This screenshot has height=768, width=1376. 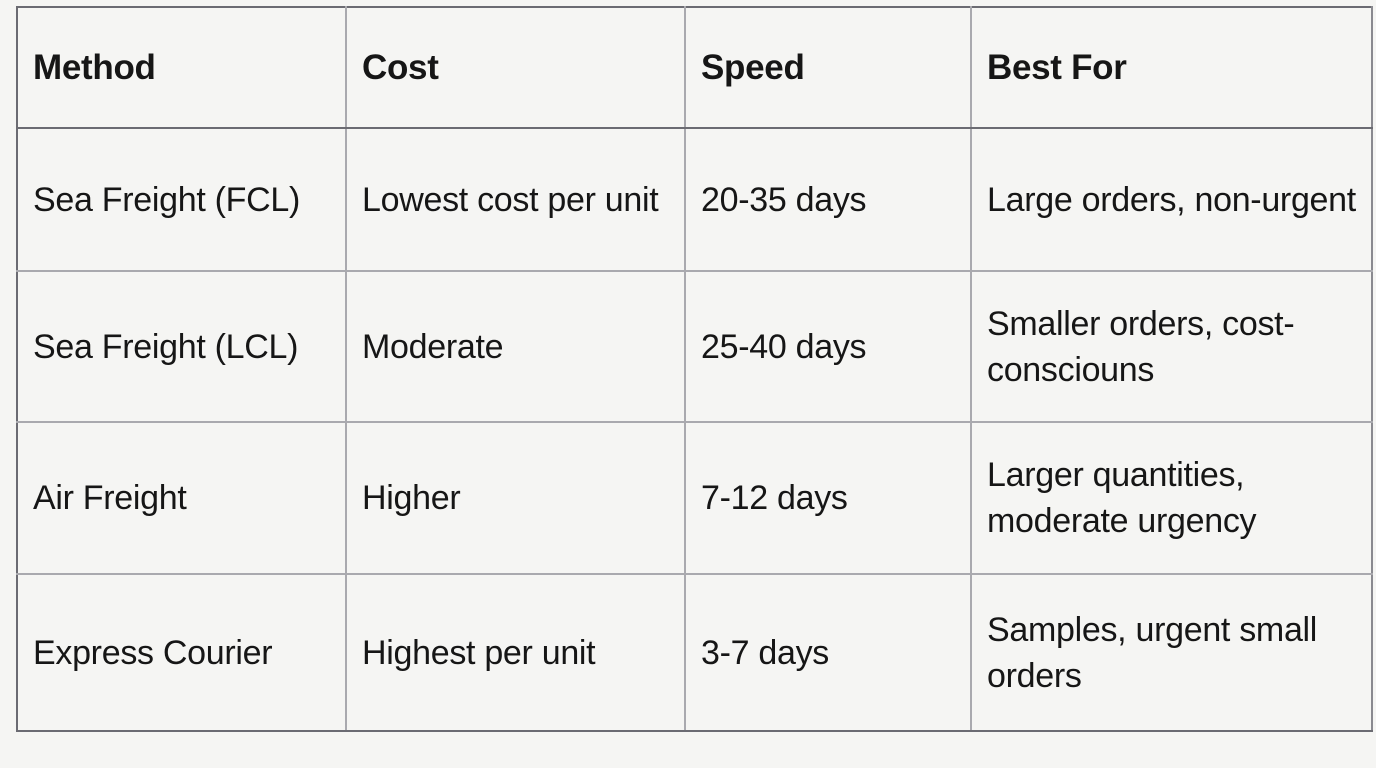 What do you see at coordinates (515, 652) in the screenshot?
I see `cell-cost: Highest per unit` at bounding box center [515, 652].